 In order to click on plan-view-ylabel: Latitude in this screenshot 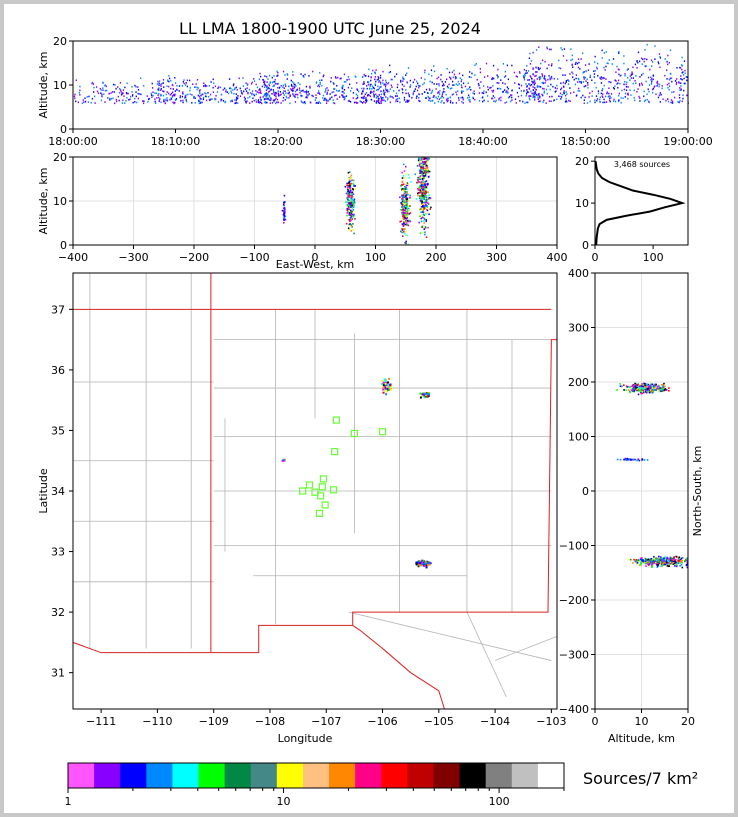, I will do `click(43, 491)`.